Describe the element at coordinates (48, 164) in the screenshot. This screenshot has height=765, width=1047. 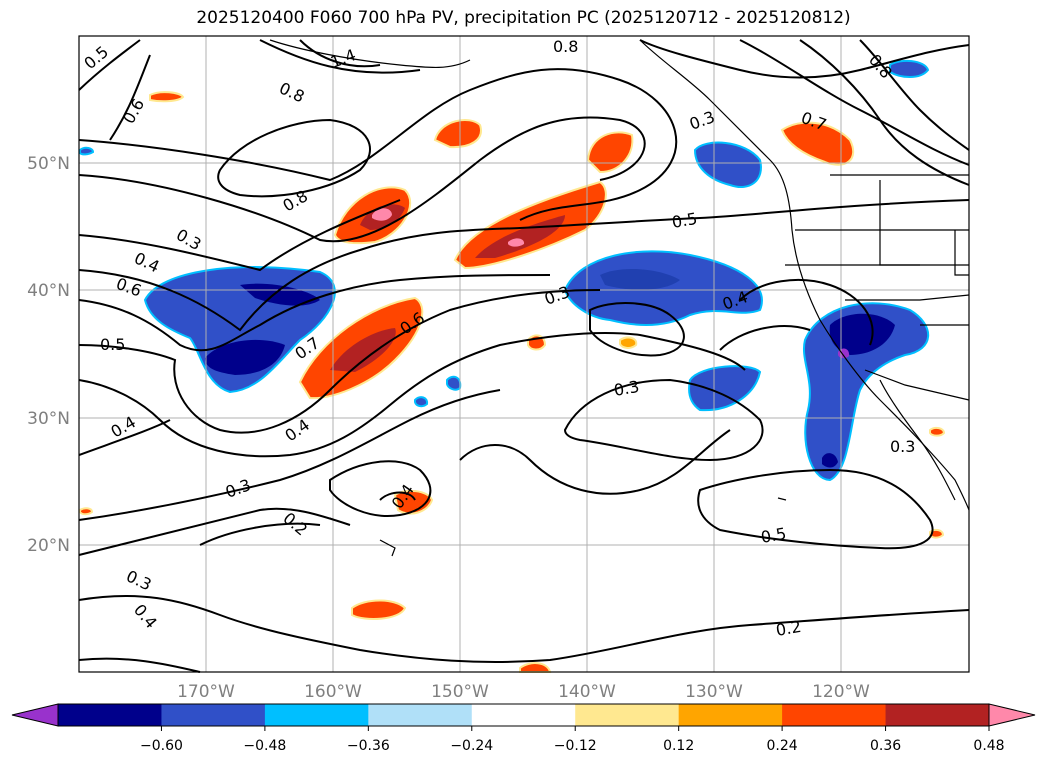
I see `lat-label: 50°N` at that location.